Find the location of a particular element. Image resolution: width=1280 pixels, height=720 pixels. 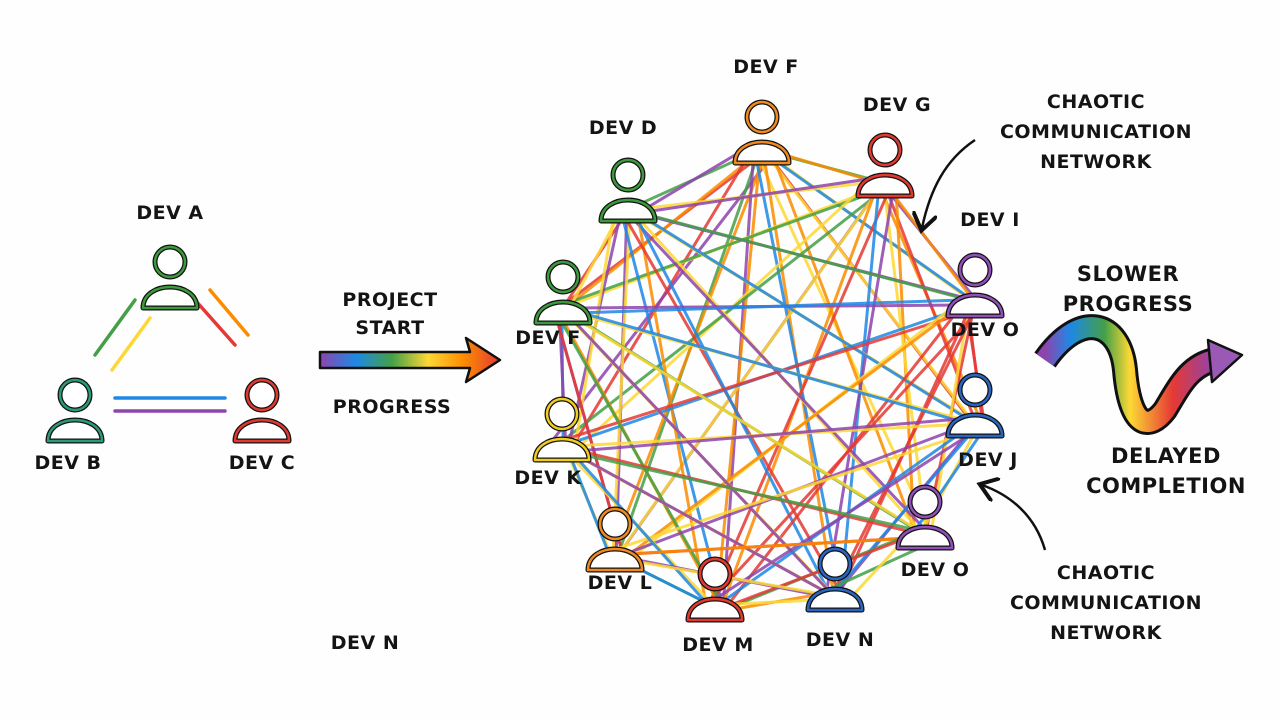

network-node-dev-k-label: DEV K is located at coordinates (548, 478).